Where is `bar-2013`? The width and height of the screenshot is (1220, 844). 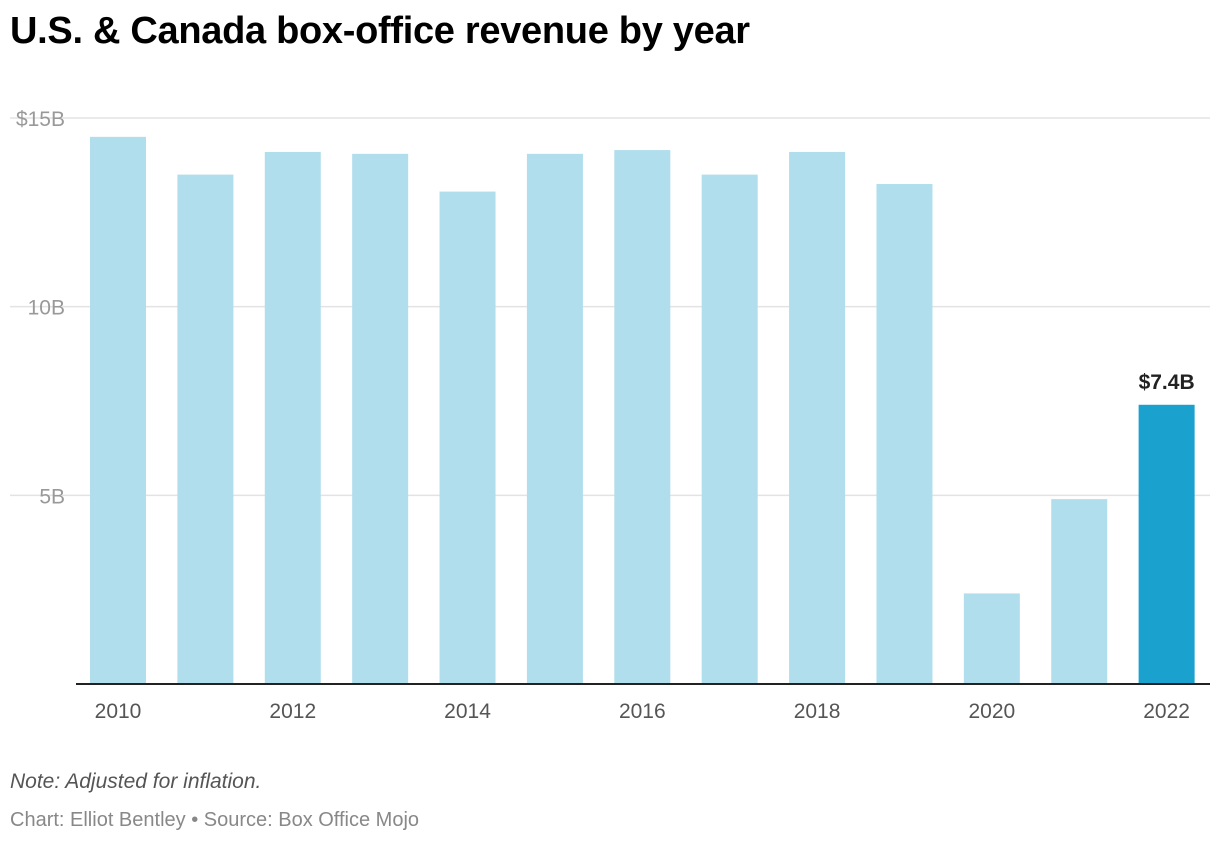
bar-2013 is located at coordinates (380, 418).